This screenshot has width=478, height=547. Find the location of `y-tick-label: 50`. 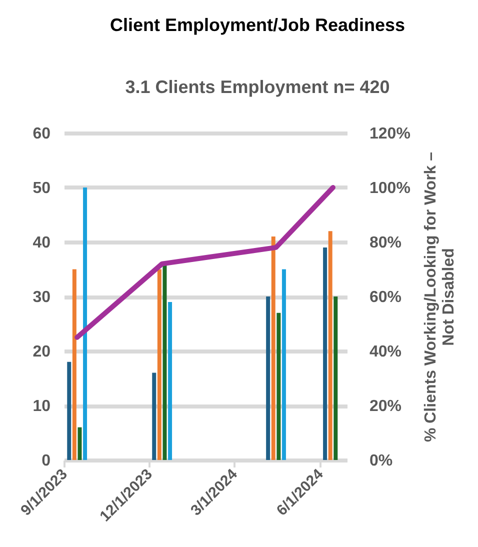

y-tick-label: 50 is located at coordinates (41, 188).